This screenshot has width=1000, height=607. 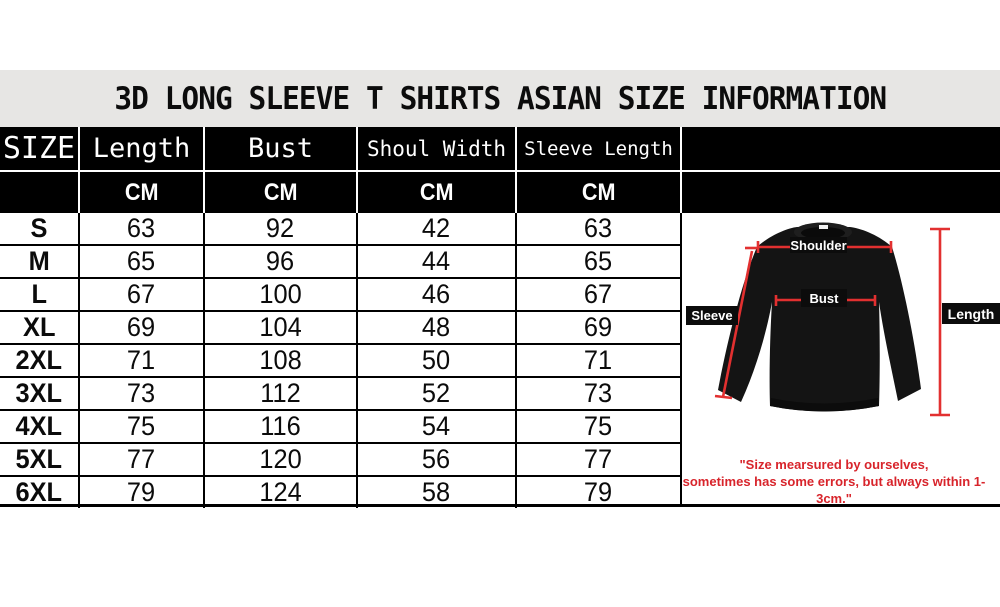 I want to click on value-cell: 52, so click(x=435, y=393).